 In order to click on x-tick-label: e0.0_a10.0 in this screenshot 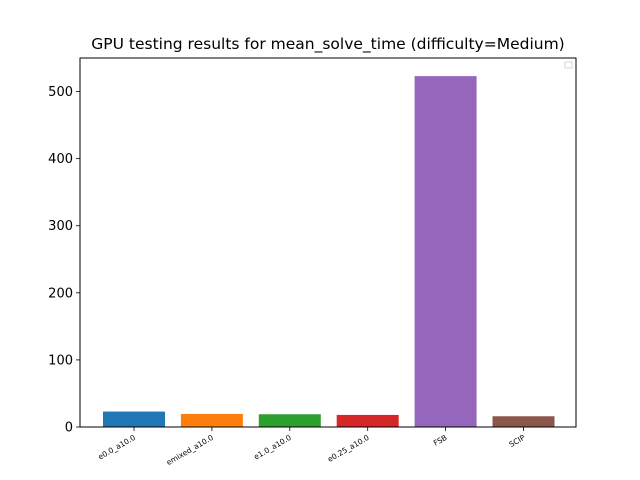, I will do `click(116, 447)`.